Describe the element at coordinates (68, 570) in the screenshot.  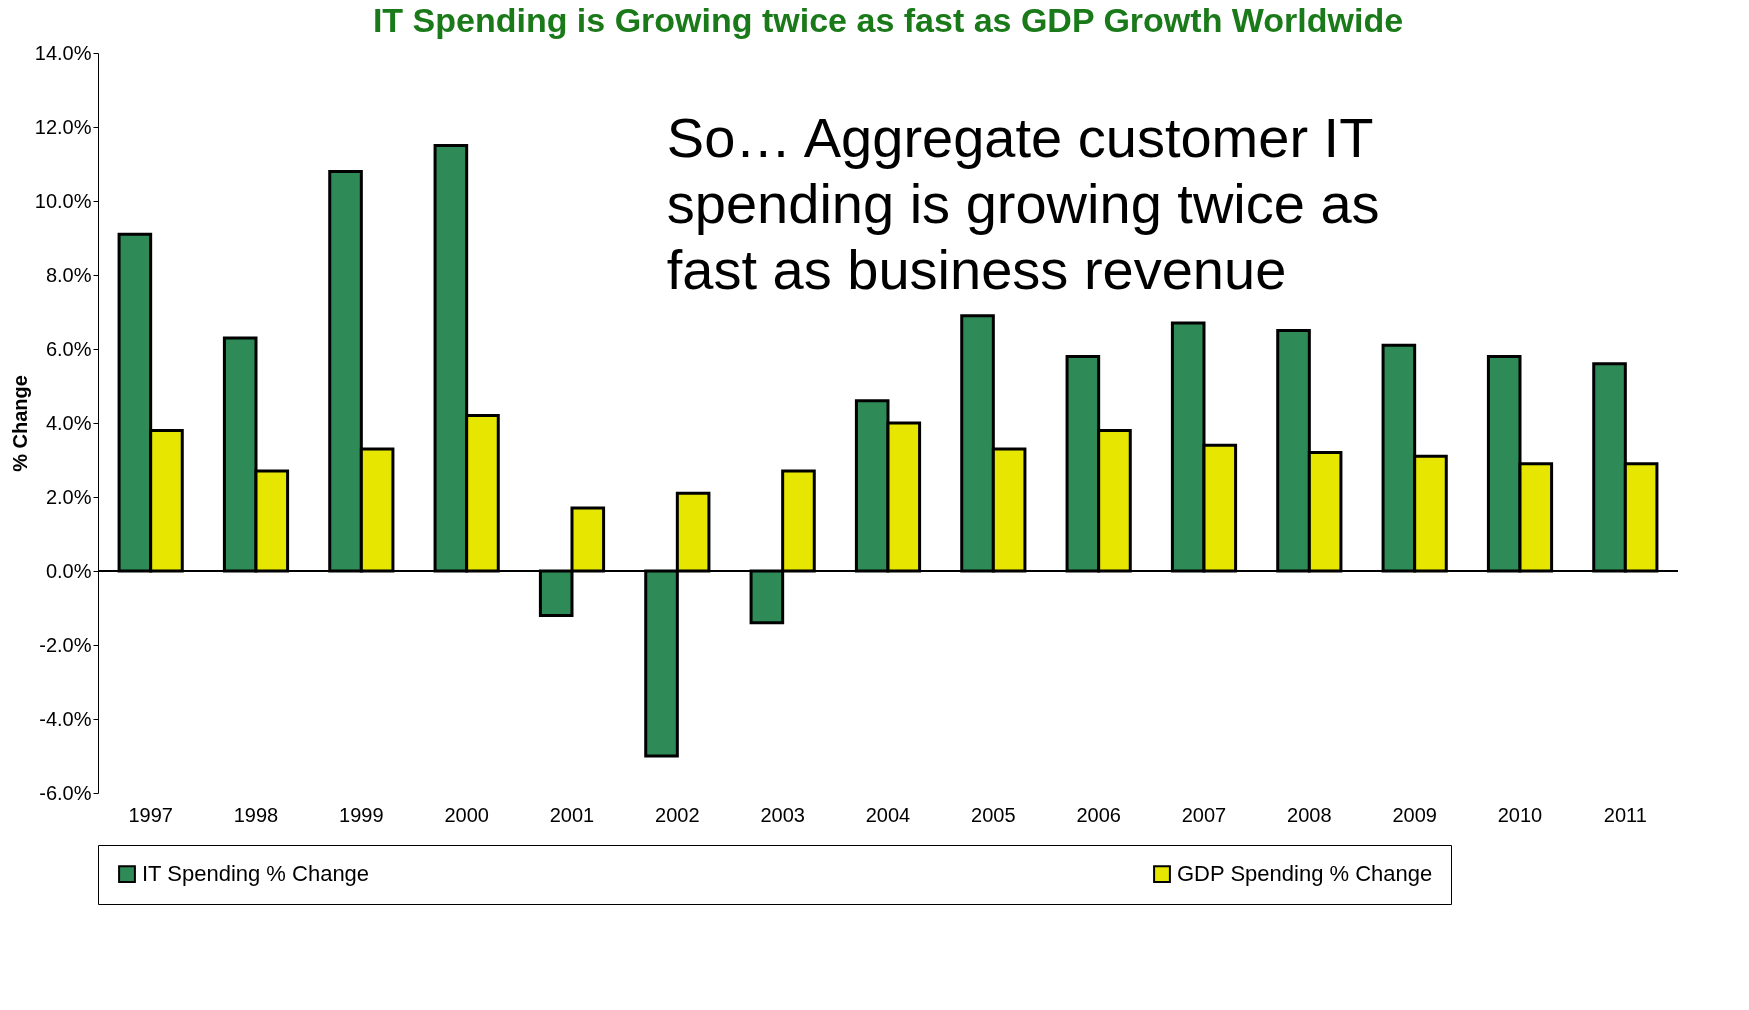
I see `y-tick-label: 0.0%` at that location.